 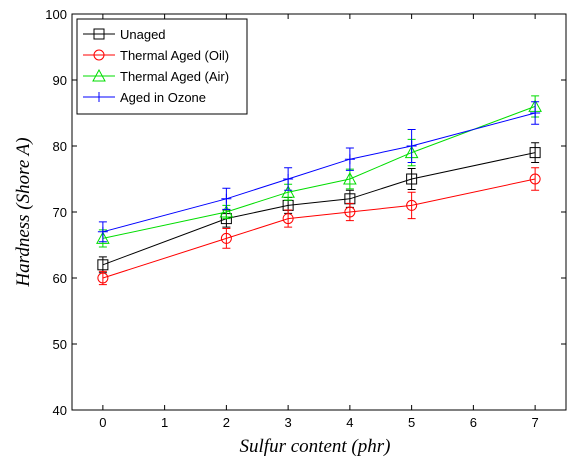 What do you see at coordinates (60, 212) in the screenshot?
I see `y-tick-label: 70` at bounding box center [60, 212].